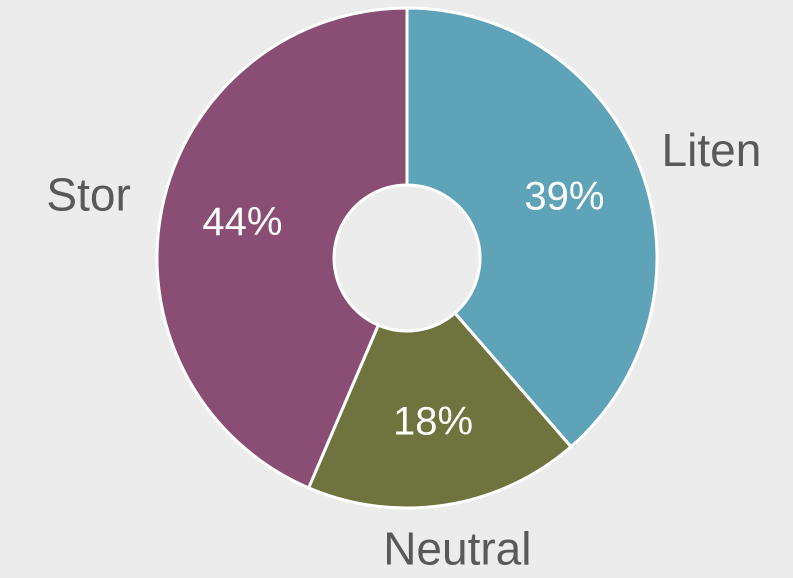 The height and width of the screenshot is (578, 793). What do you see at coordinates (88, 194) in the screenshot?
I see `category-label: Stor` at bounding box center [88, 194].